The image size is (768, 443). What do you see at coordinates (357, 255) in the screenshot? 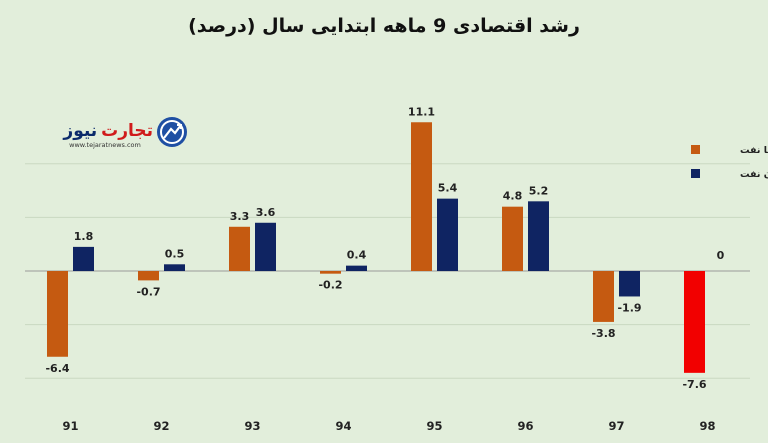
I see `data-label: 0.4` at bounding box center [357, 255].